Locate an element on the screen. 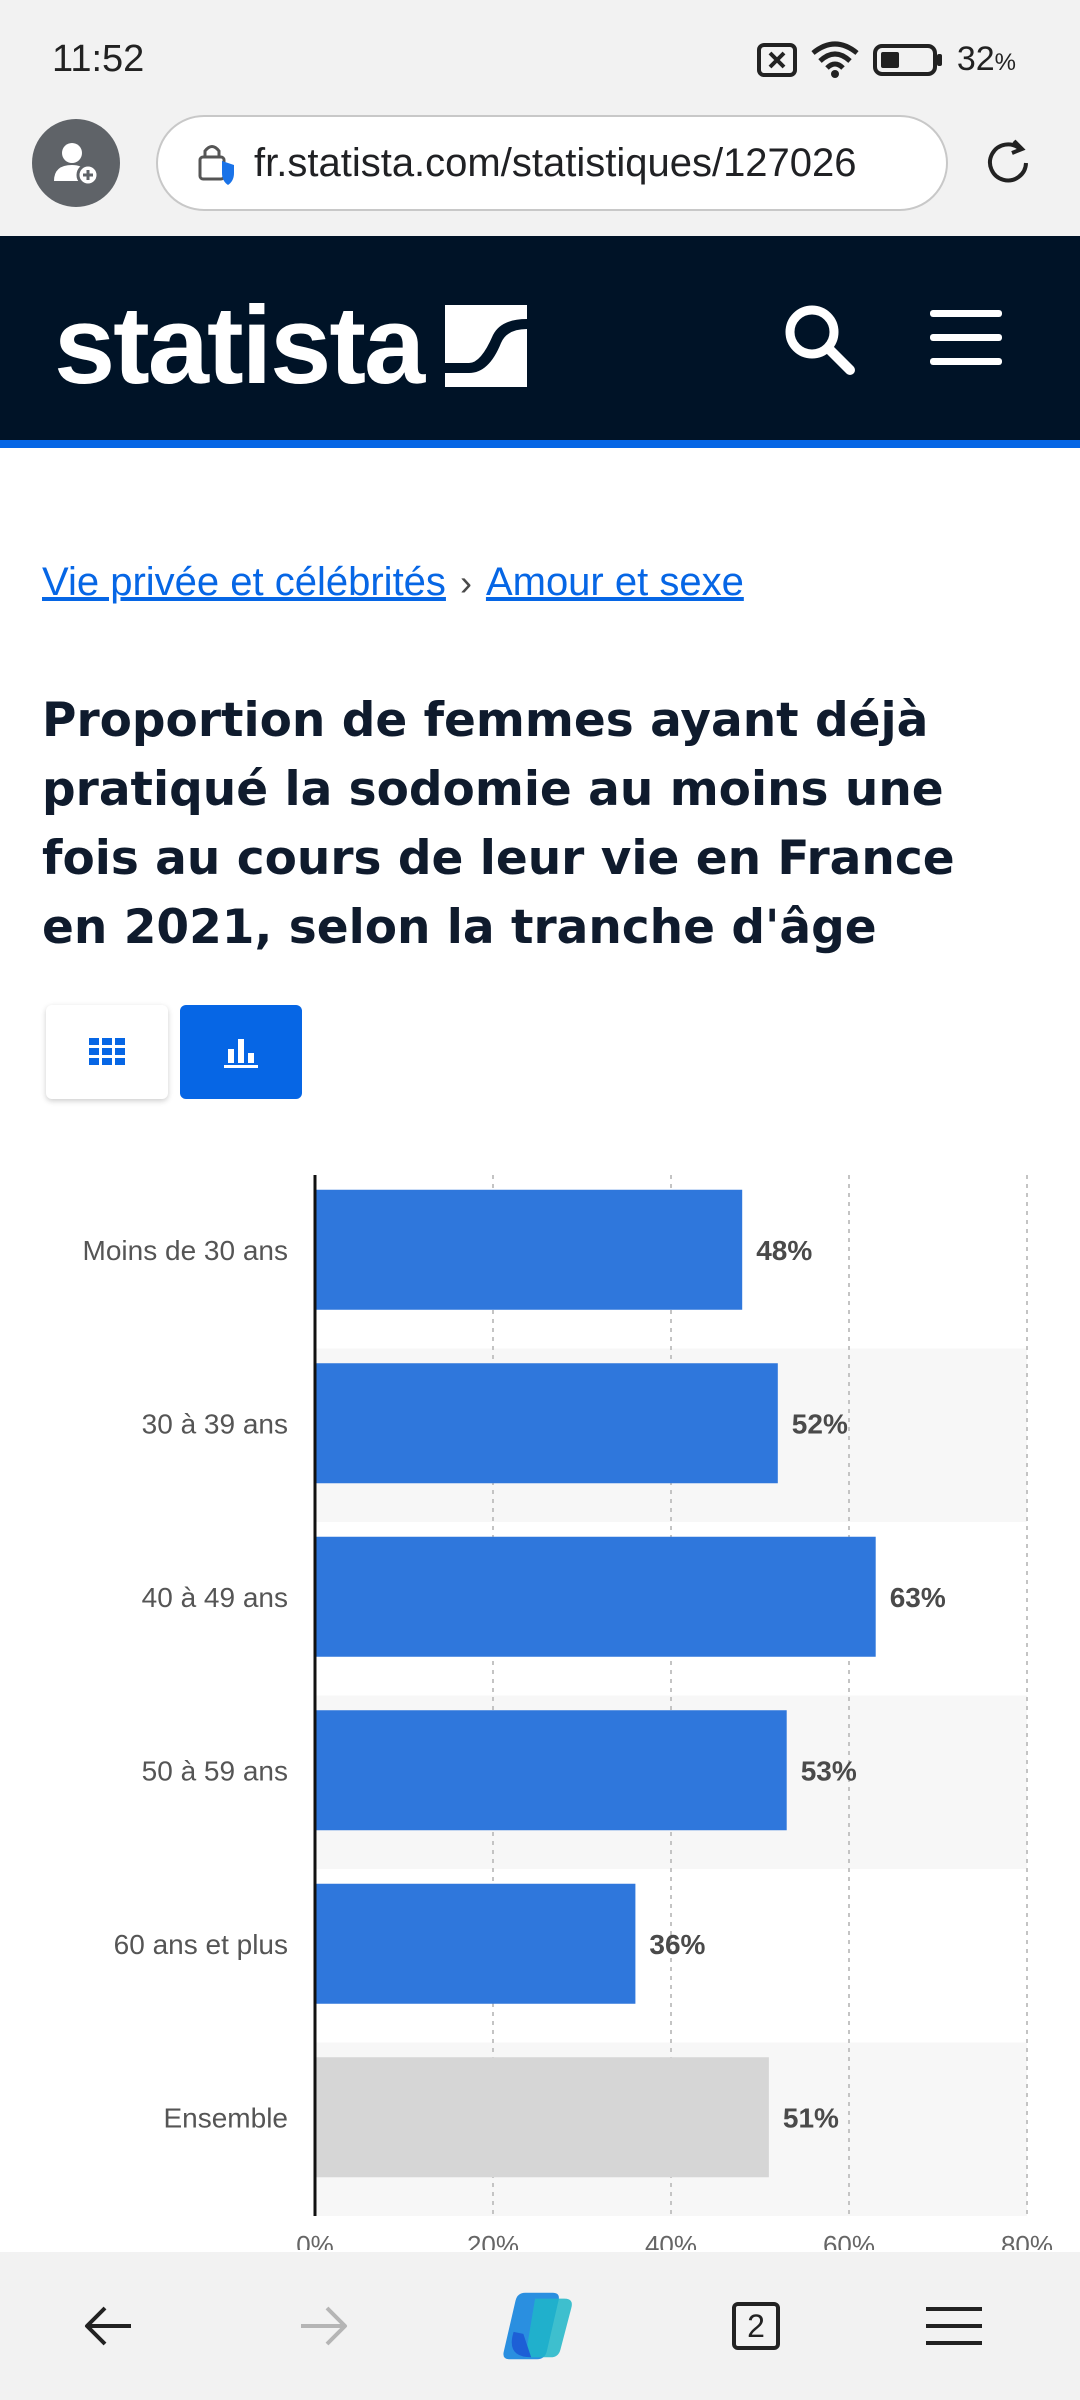  x-tick-label: 40% is located at coordinates (671, 2240).